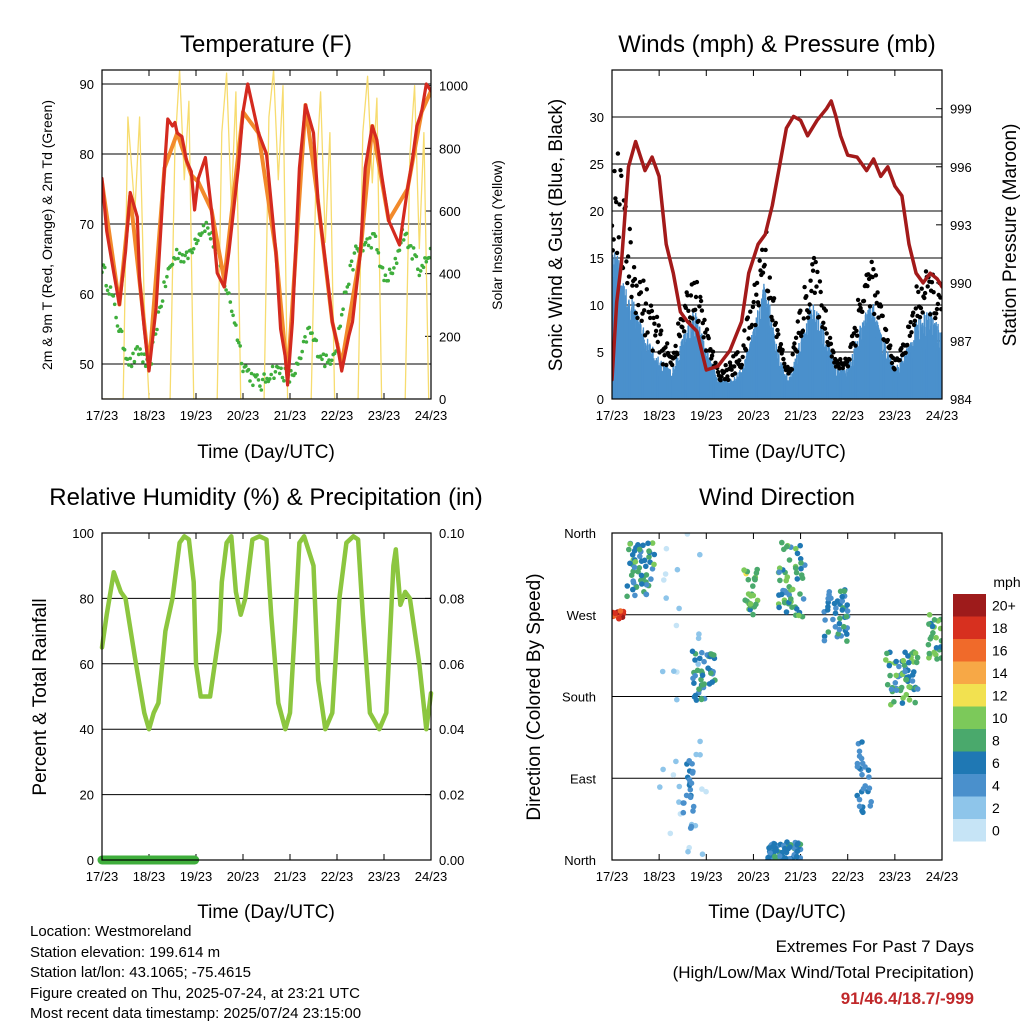 Image resolution: width=1024 pixels, height=1025 pixels. I want to click on colorbar-label: 18, so click(1000, 628).